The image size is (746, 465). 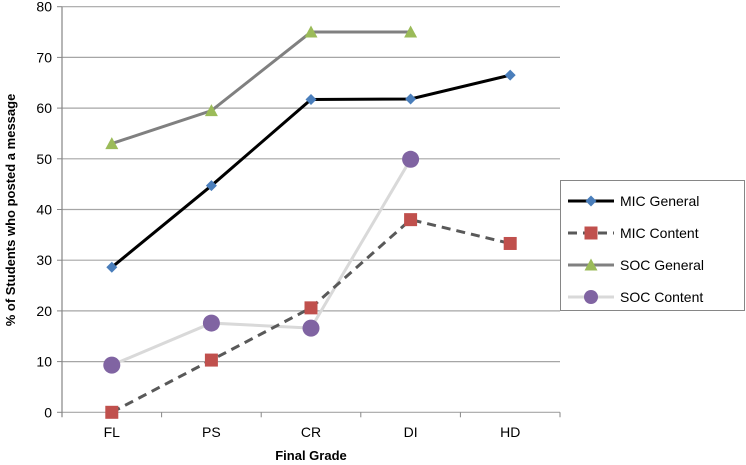 What do you see at coordinates (211, 432) in the screenshot?
I see `x-tick-label: PS` at bounding box center [211, 432].